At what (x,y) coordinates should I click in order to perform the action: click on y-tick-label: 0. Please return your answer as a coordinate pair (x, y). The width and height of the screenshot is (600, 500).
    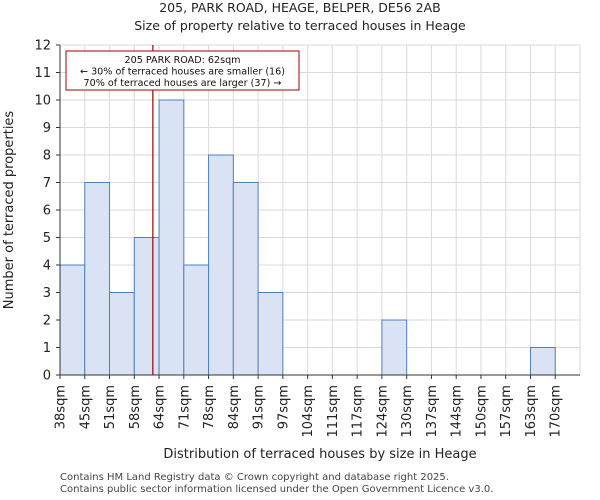
    Looking at the image, I should click on (47, 376).